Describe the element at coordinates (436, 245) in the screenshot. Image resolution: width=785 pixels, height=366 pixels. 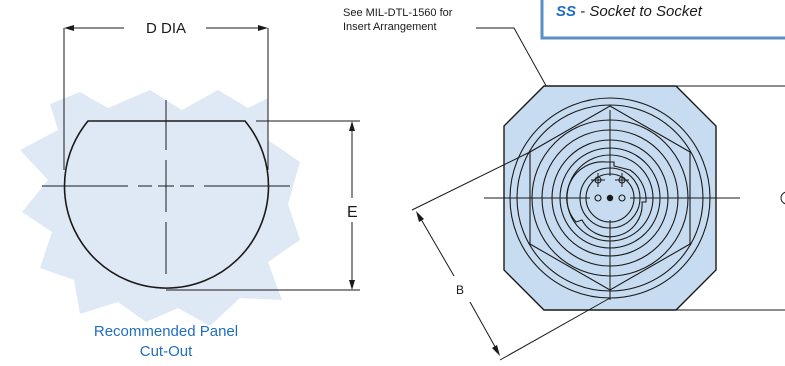
I see `b-dimension-line-top` at that location.